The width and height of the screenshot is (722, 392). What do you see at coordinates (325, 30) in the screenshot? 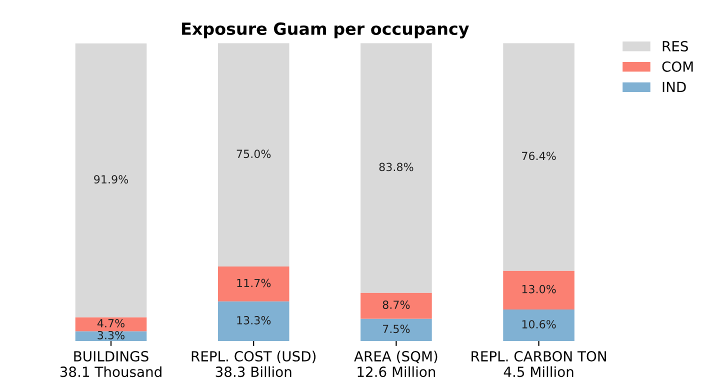
I see `chart-title: Exposure Guam per occupancy` at bounding box center [325, 30].